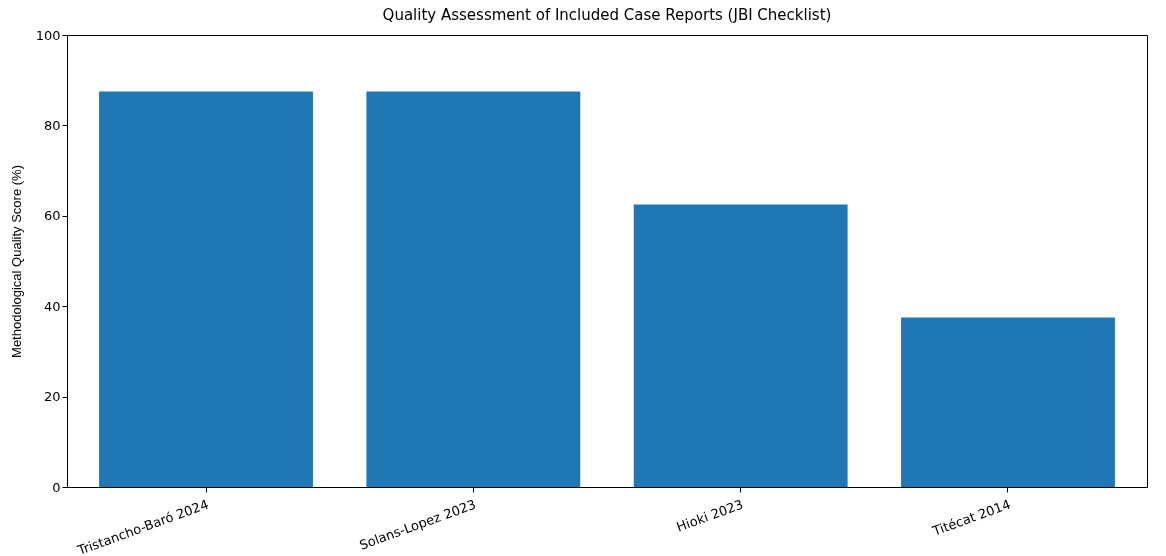  What do you see at coordinates (56, 487) in the screenshot?
I see `y-tick-label: 0` at bounding box center [56, 487].